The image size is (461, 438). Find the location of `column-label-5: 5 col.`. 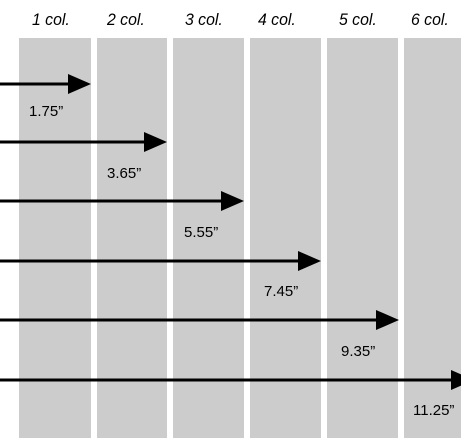

column-label-5: 5 col. is located at coordinates (358, 19).